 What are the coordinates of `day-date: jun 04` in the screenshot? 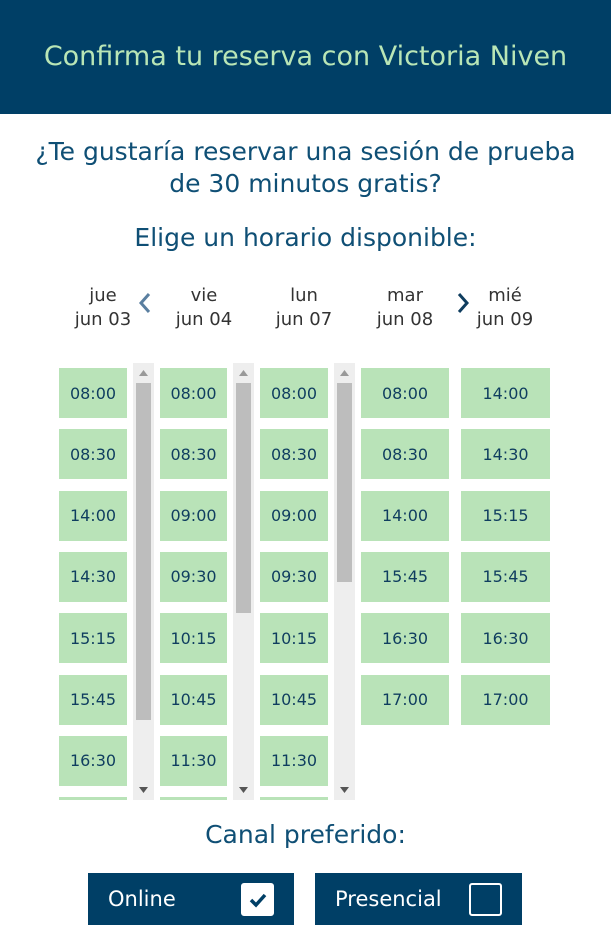 It's located at (204, 319).